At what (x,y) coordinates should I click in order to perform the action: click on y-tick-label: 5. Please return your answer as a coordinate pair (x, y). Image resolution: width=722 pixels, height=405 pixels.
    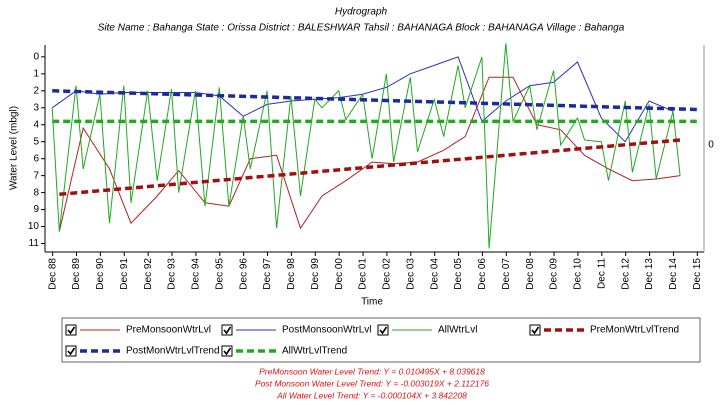
    Looking at the image, I should click on (36, 141).